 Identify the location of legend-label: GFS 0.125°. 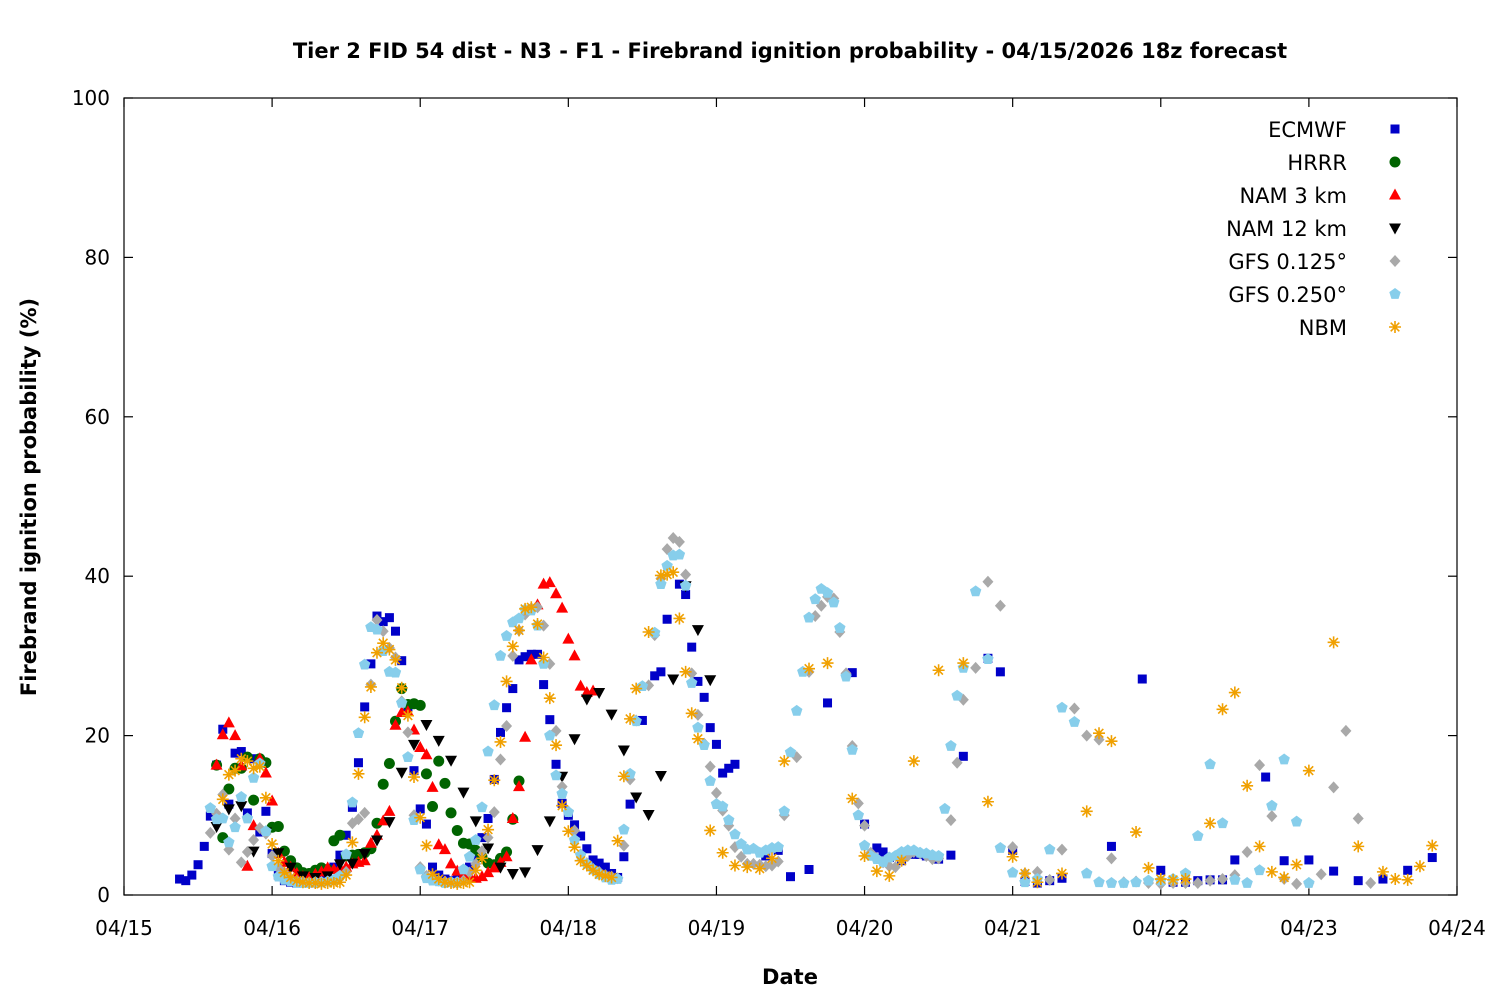
(1287, 262).